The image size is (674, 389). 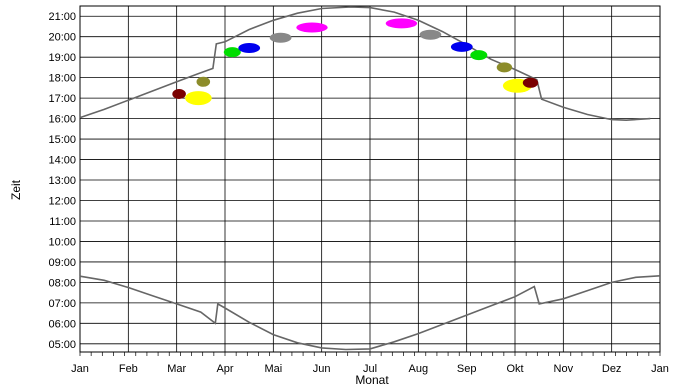 What do you see at coordinates (467, 369) in the screenshot?
I see `x-tick-label: Sep` at bounding box center [467, 369].